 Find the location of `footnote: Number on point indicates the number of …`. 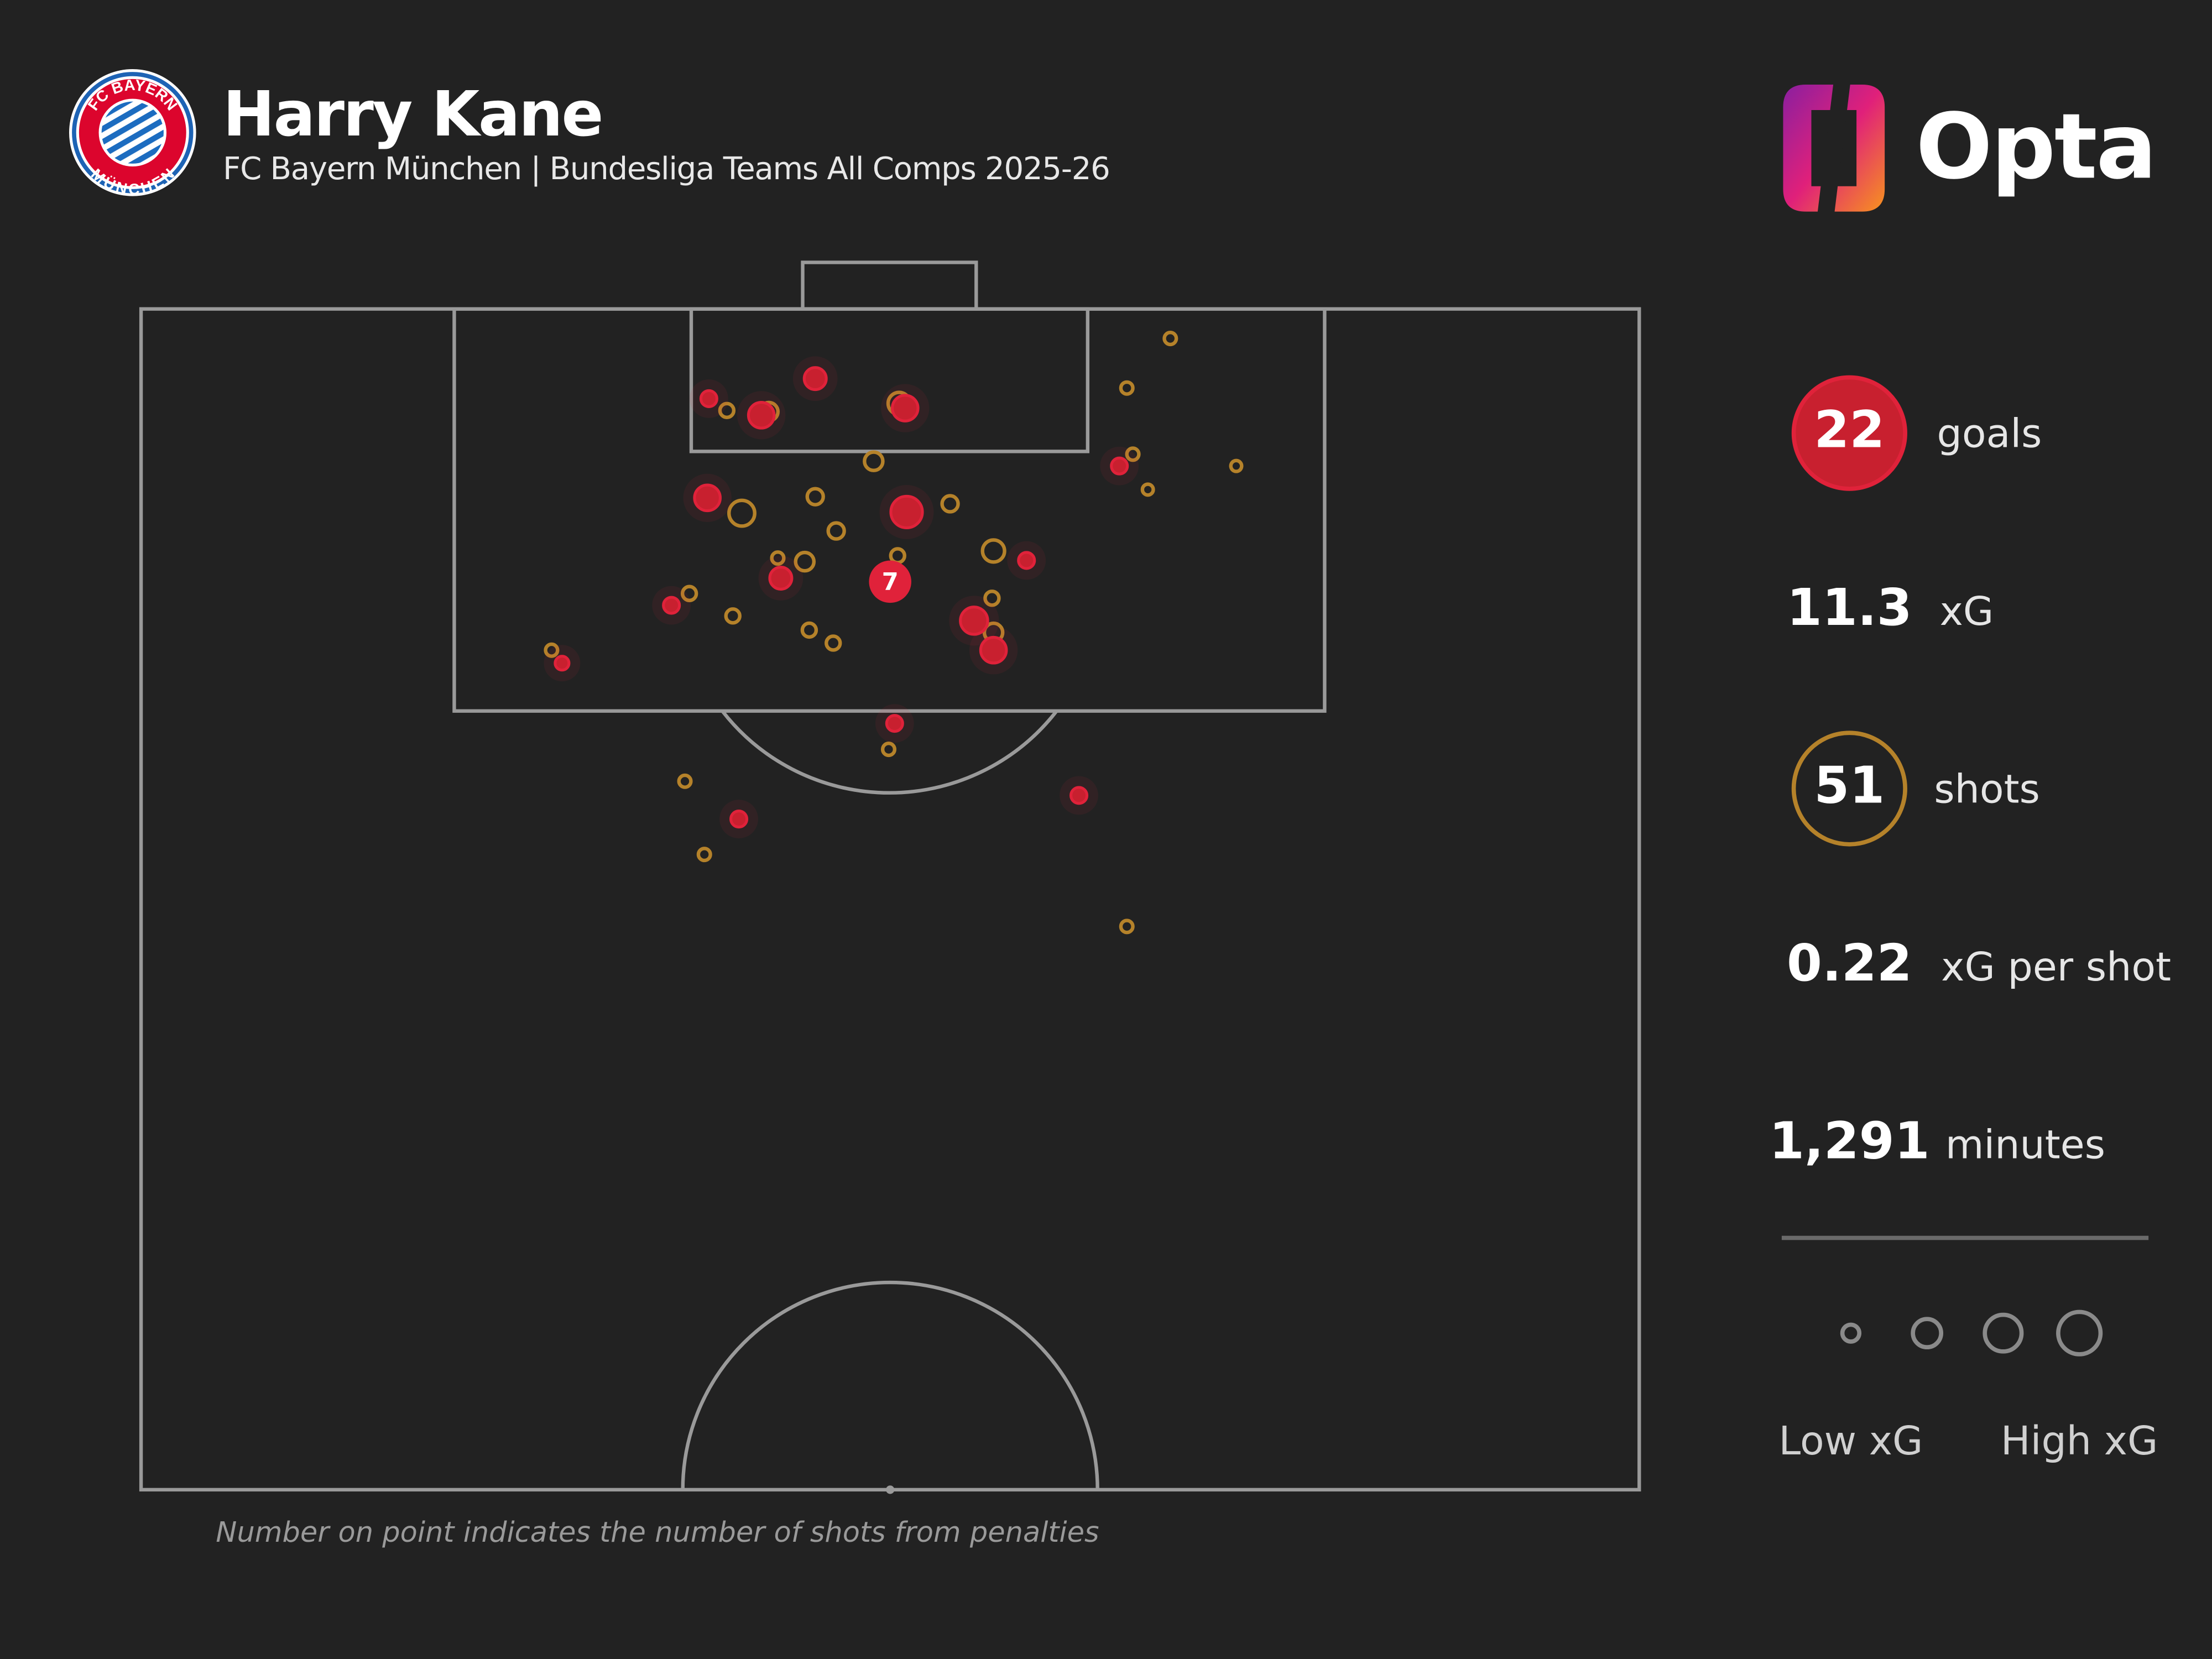

footnote: Number on point indicates the number of … is located at coordinates (658, 1532).